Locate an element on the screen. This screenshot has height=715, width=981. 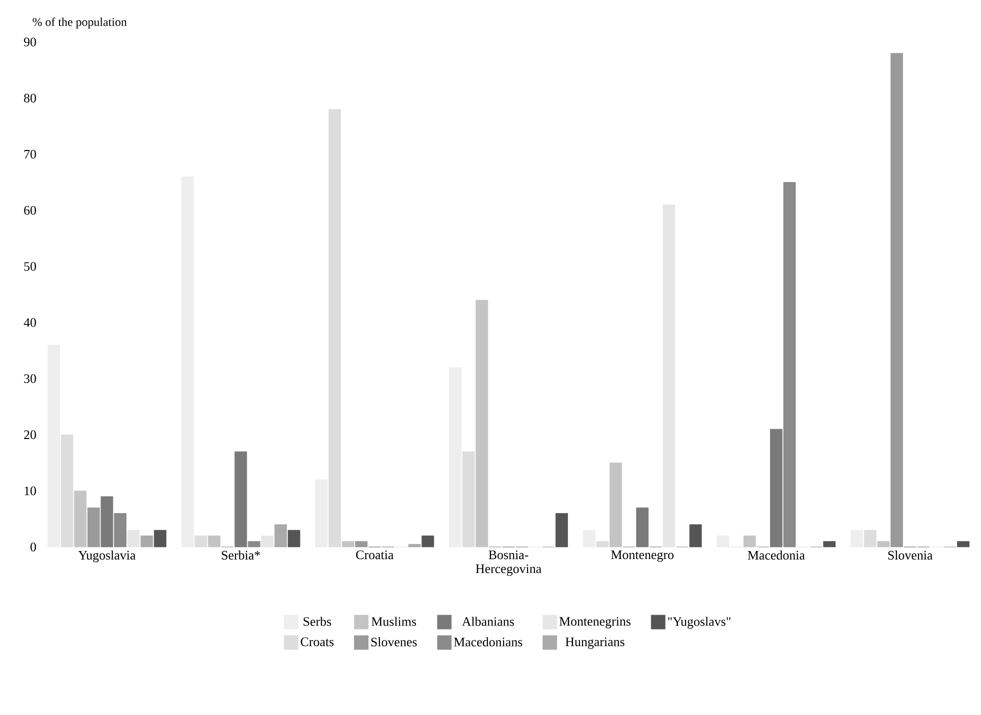
y-tick-label: 50 is located at coordinates (30, 266).